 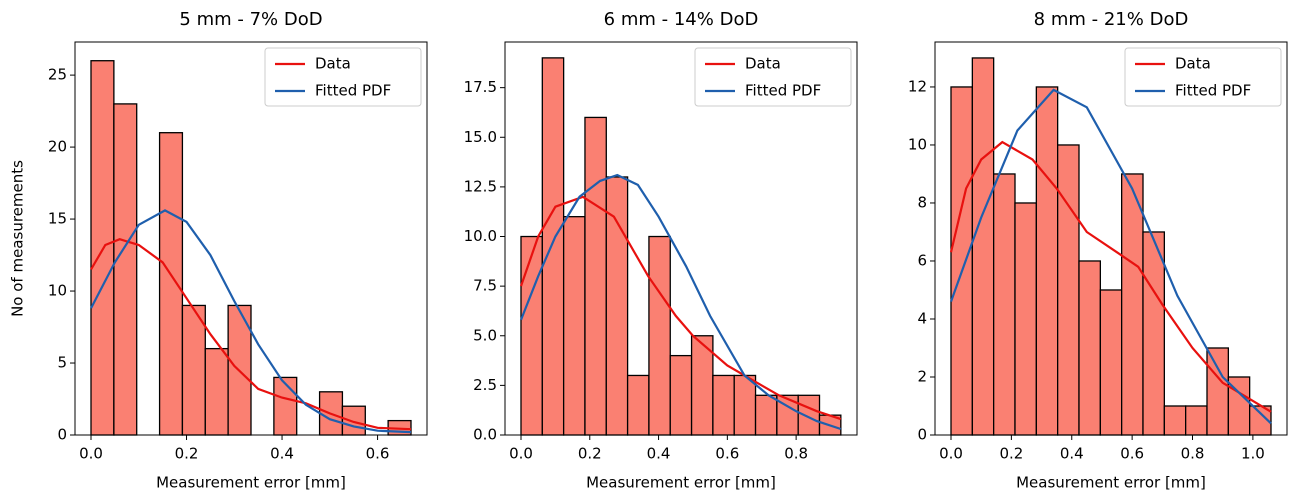 I want to click on y-tick-label: 12.5, so click(x=480, y=186).